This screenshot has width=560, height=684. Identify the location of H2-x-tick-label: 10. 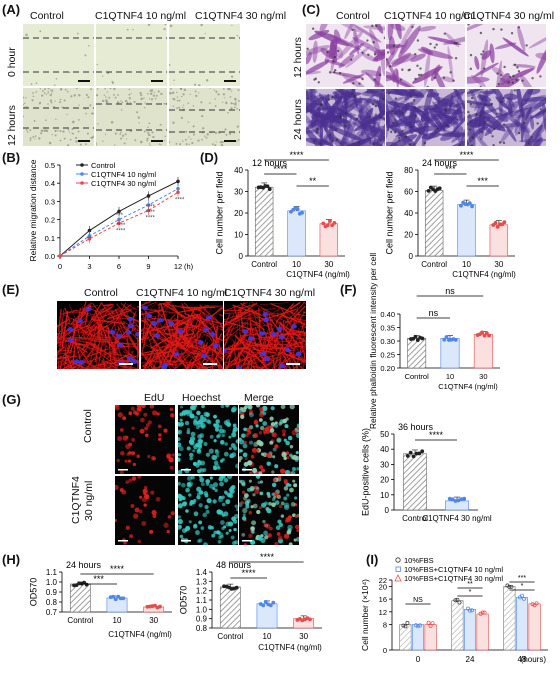
(267, 636).